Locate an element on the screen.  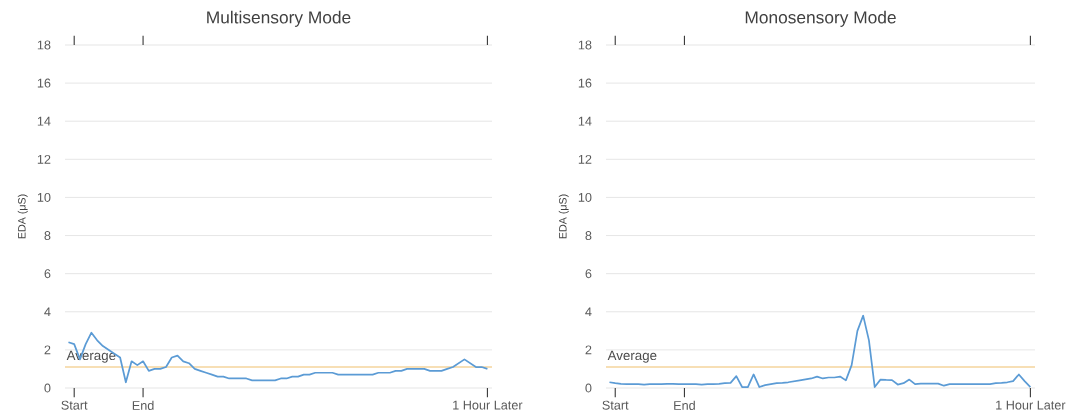
chart-title: Multisensory Mode is located at coordinates (279, 18).